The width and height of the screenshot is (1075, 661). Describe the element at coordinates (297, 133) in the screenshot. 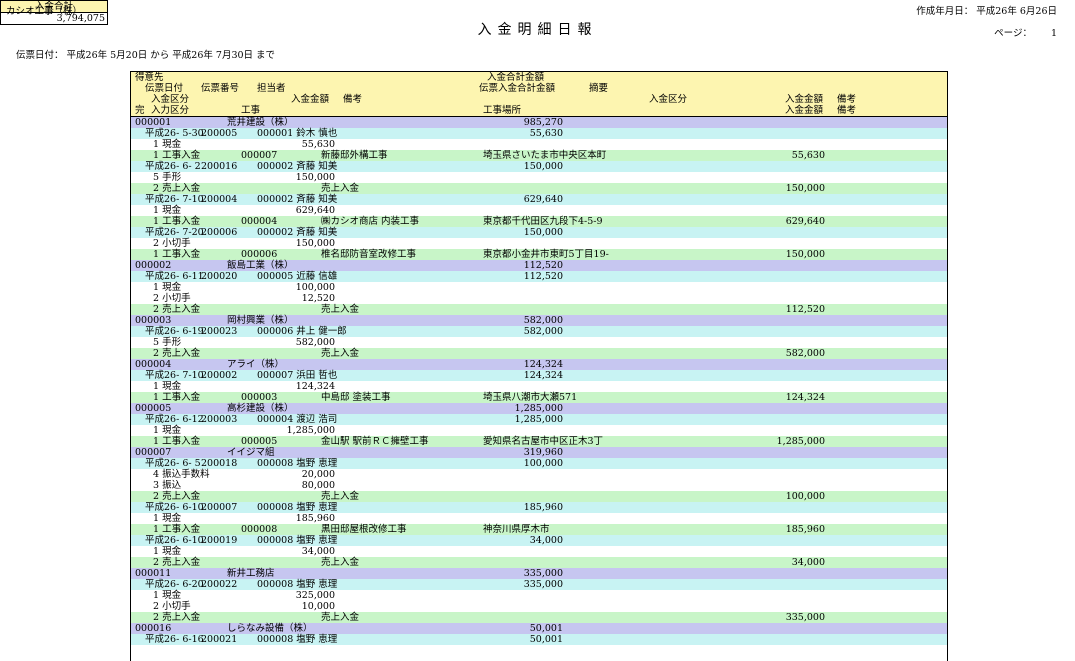

I see `slip-staff: 000001 鈴木 慎也` at that location.